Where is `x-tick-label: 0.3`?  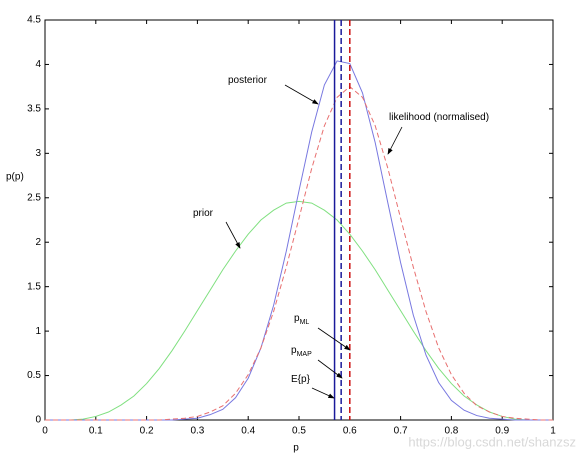
x-tick-label: 0.3 is located at coordinates (197, 431).